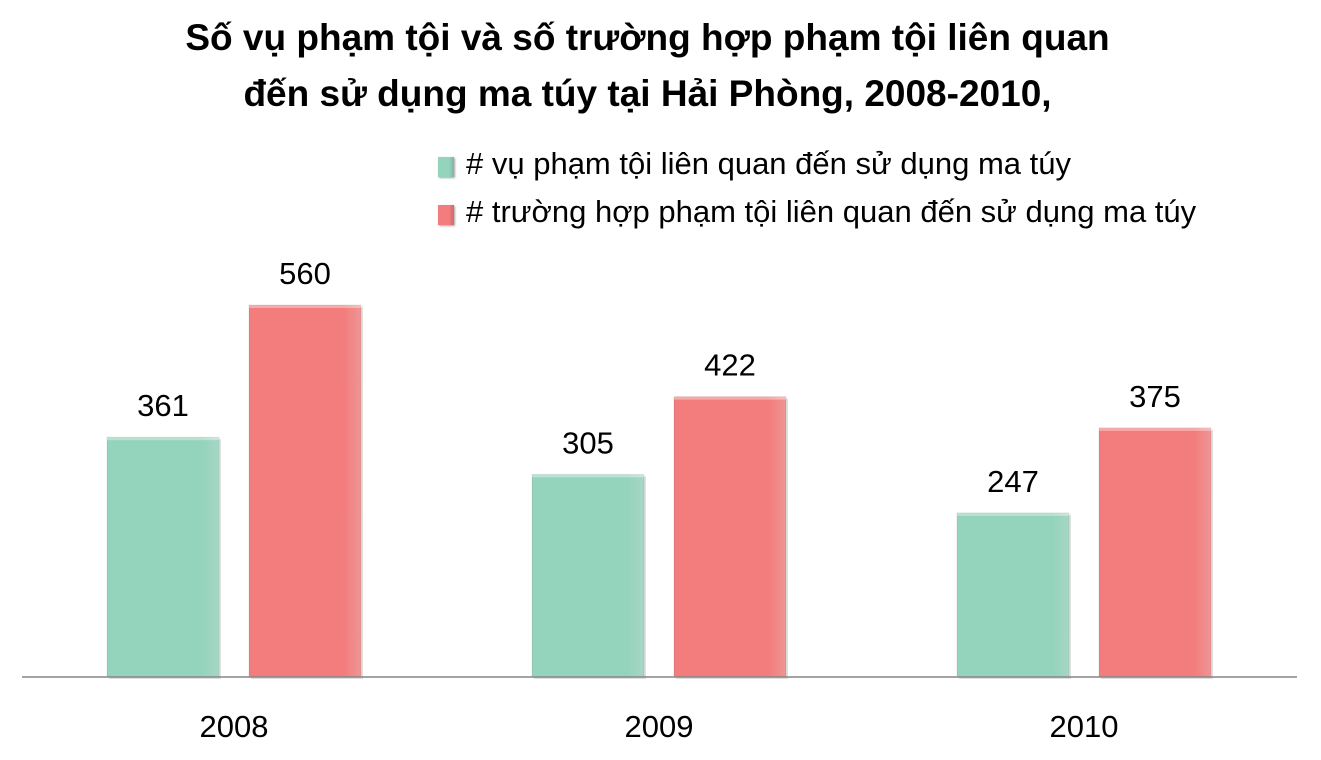 The image size is (1321, 760). What do you see at coordinates (305, 273) in the screenshot?
I see `data-label-2008-series-2: 560` at bounding box center [305, 273].